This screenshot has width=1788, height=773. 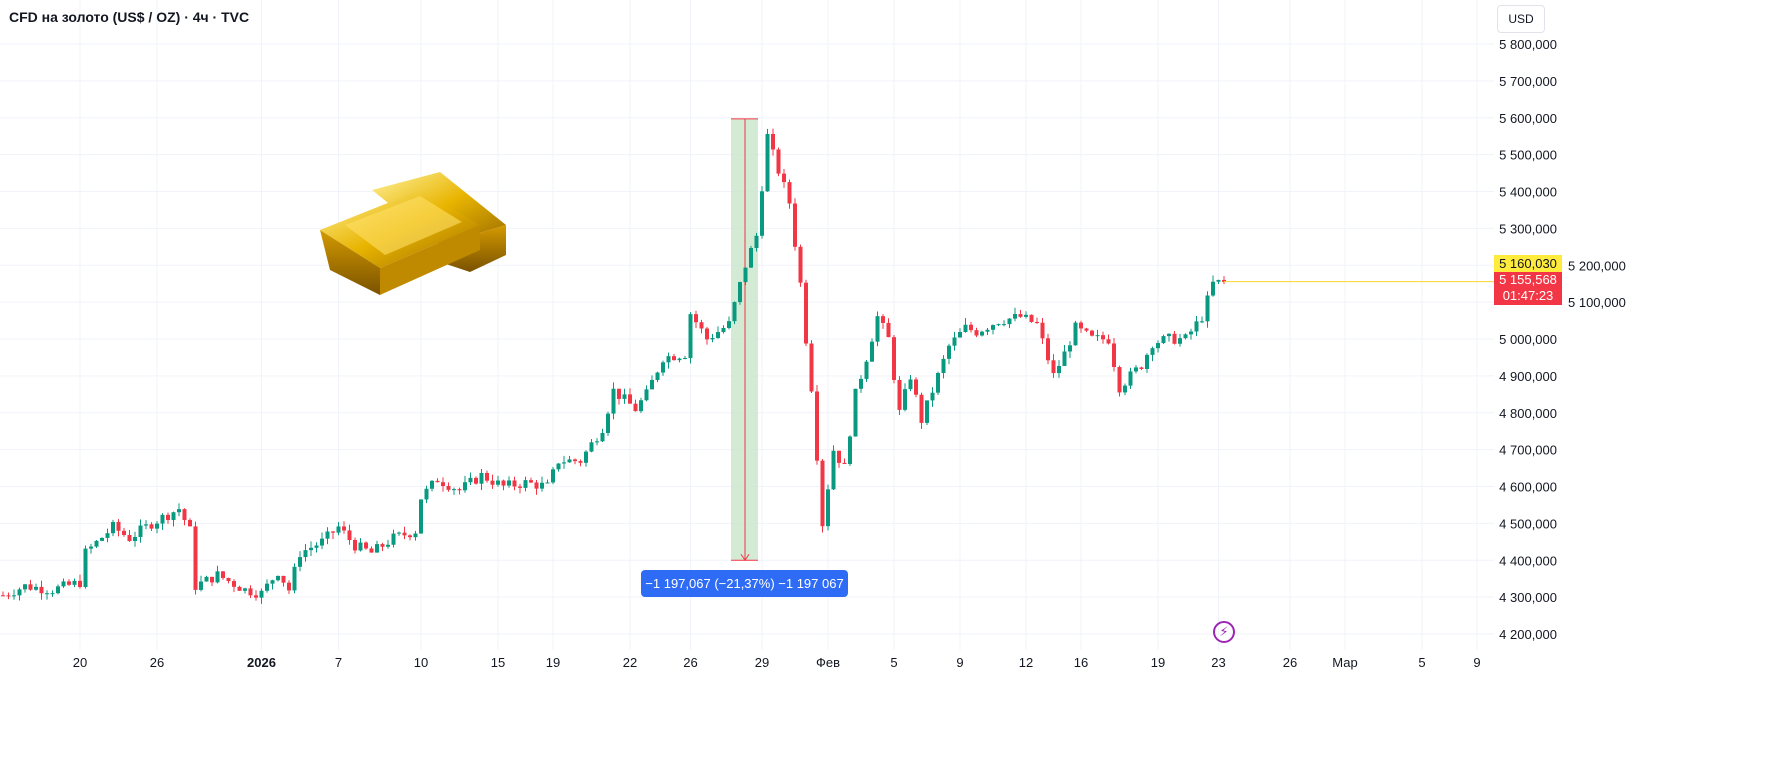 What do you see at coordinates (1224, 632) in the screenshot?
I see `lightning-icon: ⚡` at bounding box center [1224, 632].